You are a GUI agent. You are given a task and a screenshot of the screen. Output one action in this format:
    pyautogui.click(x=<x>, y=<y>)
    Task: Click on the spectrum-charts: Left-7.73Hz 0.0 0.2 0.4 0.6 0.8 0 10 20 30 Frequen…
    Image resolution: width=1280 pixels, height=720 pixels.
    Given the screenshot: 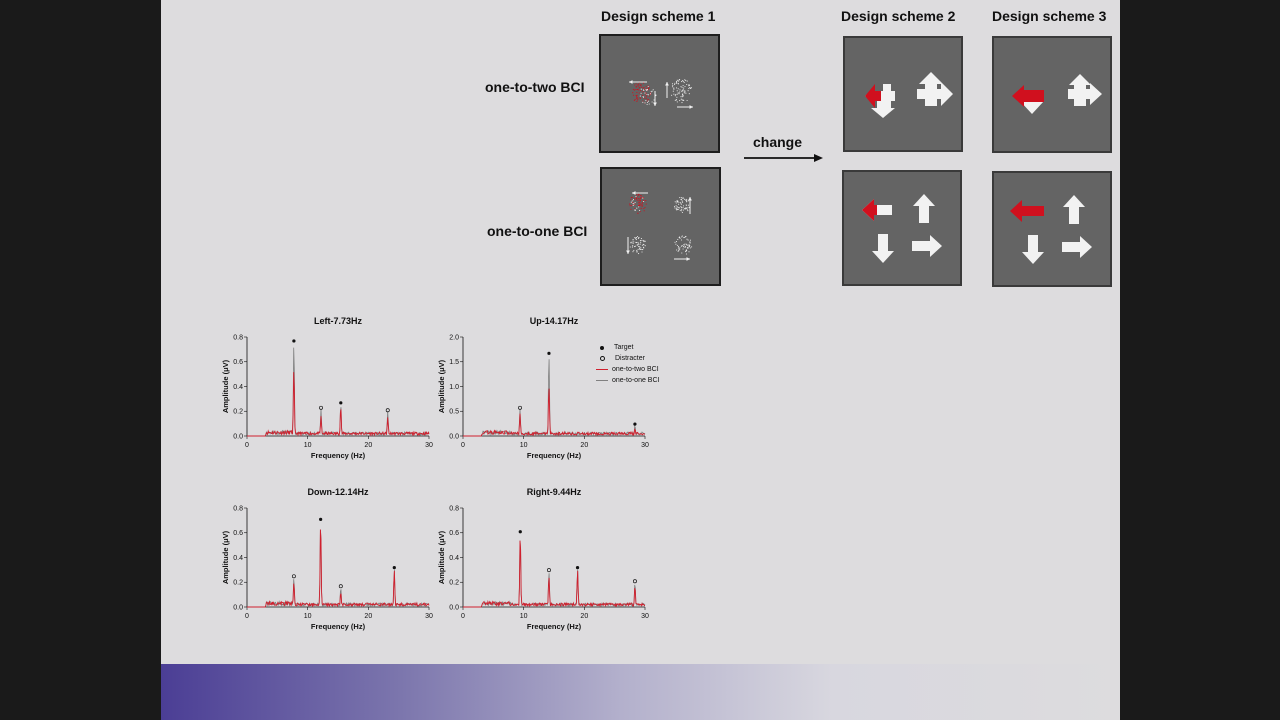 What is the action you would take?
    pyautogui.click(x=435, y=473)
    